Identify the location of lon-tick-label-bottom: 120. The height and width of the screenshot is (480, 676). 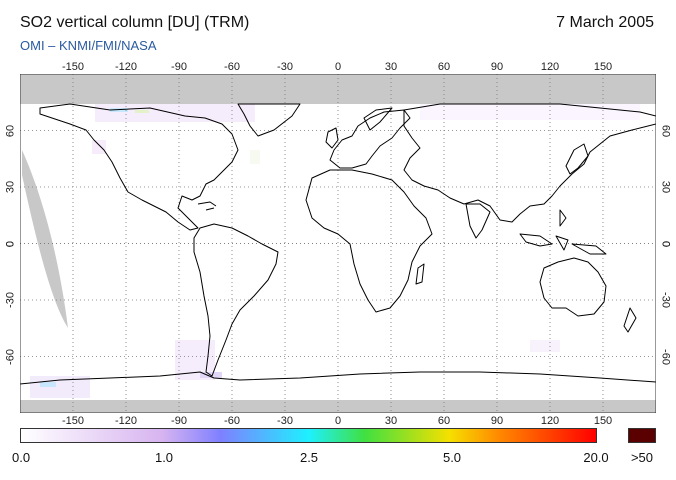
(550, 421).